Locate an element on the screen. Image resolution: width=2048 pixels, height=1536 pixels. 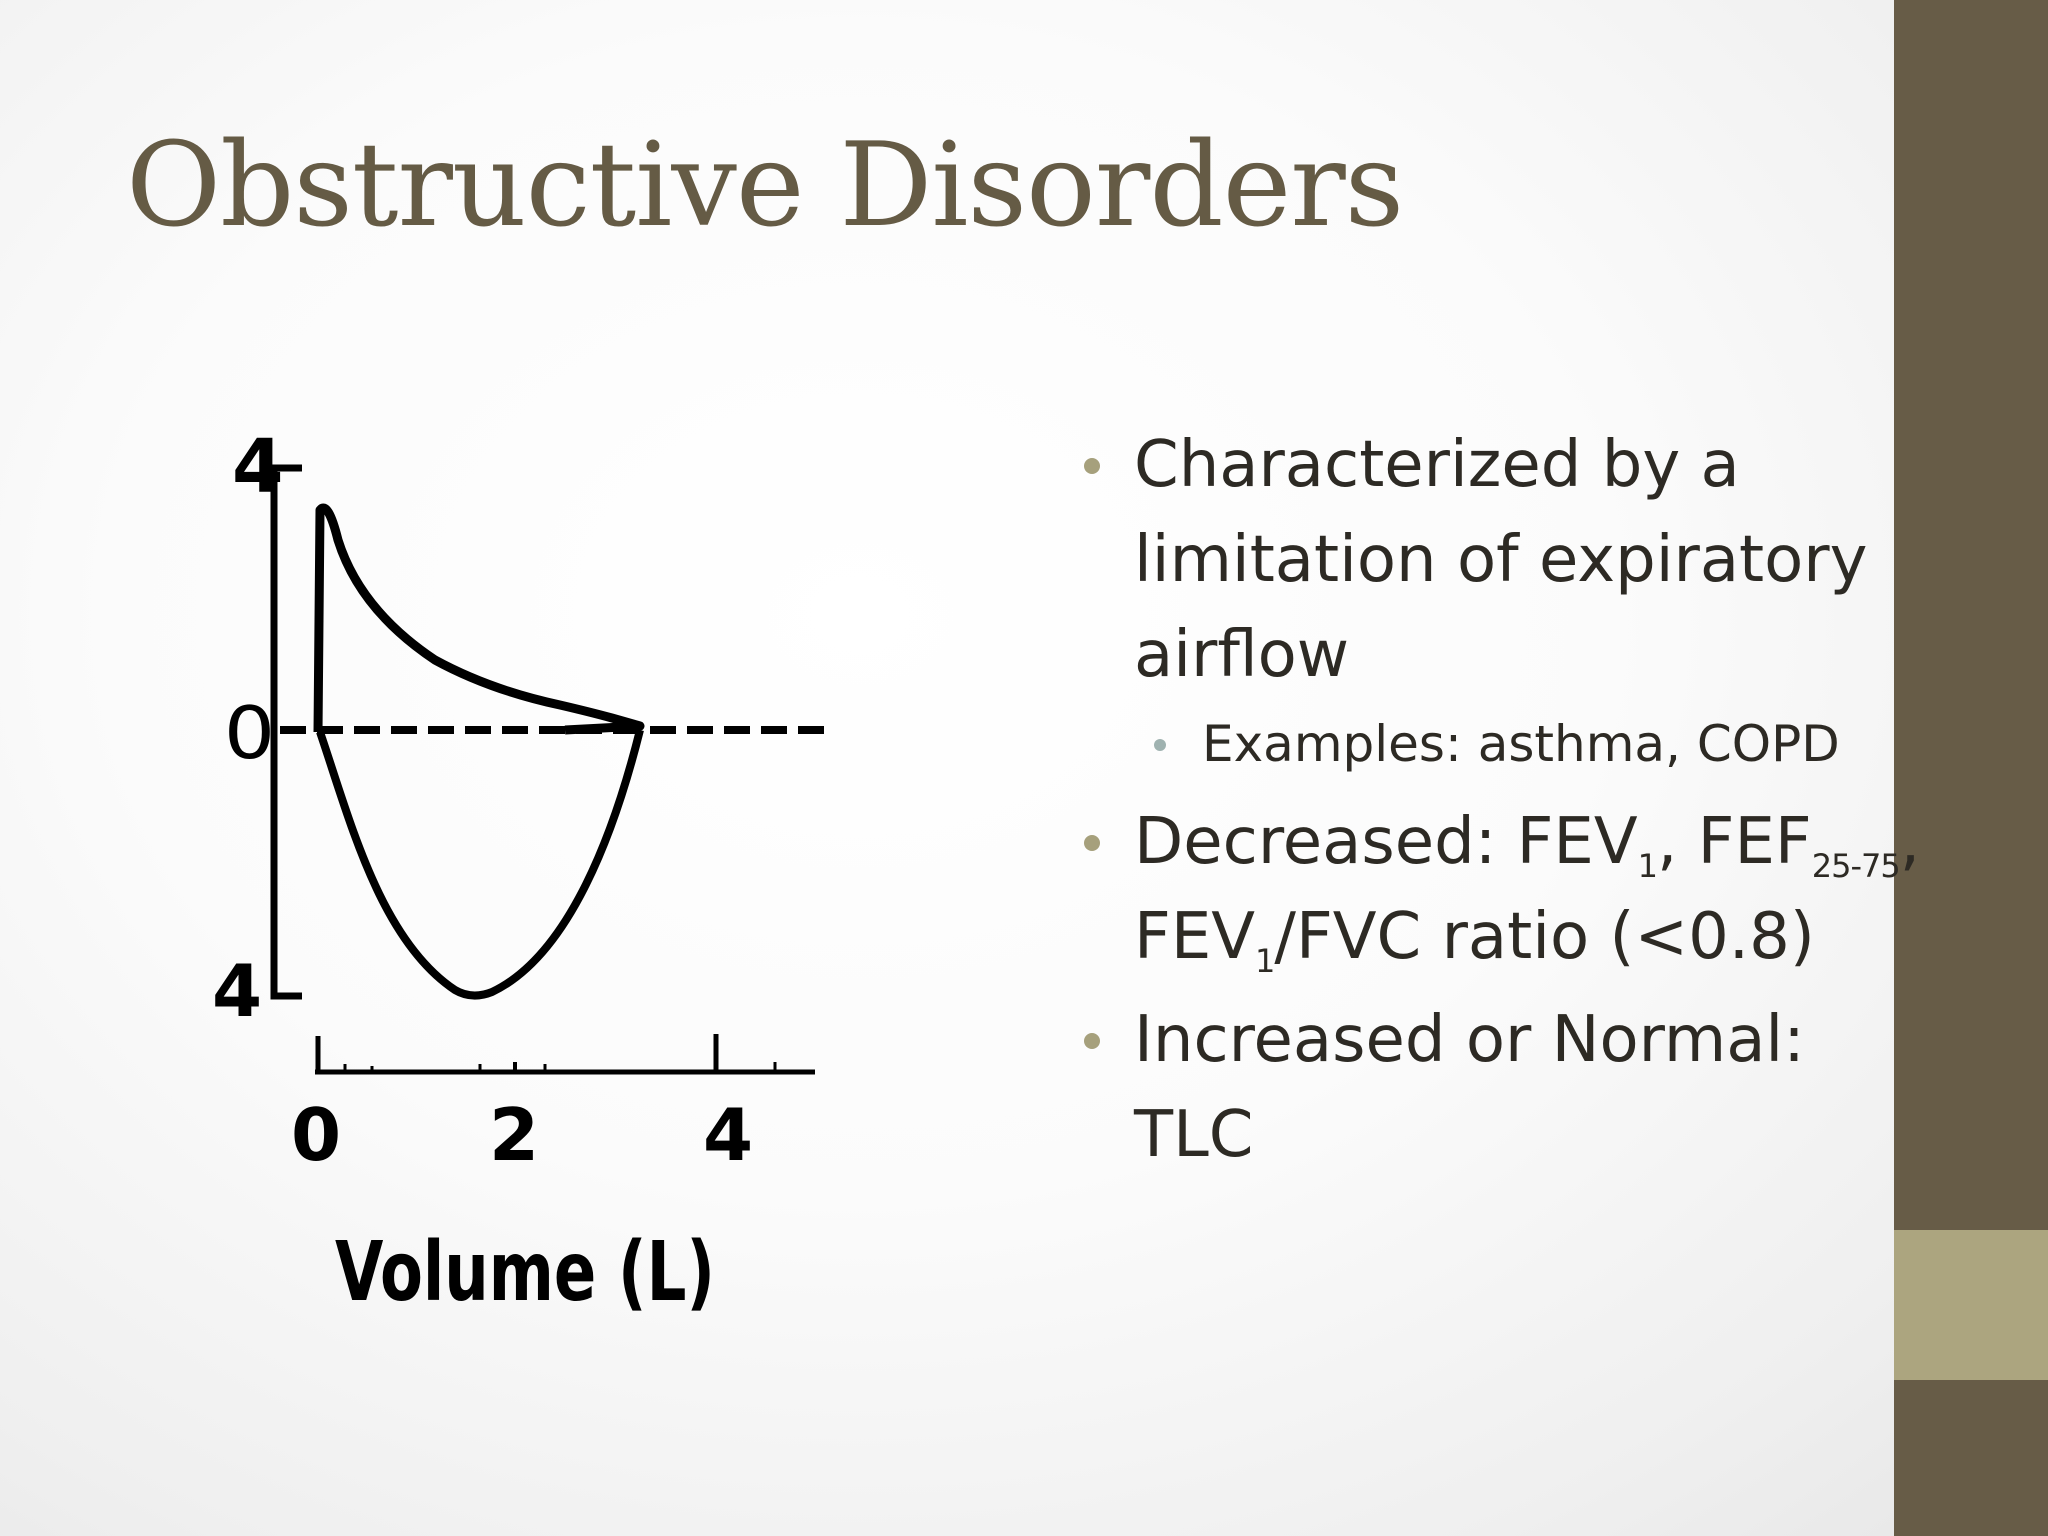
bullet-2-text-e: /FVC ratio (<0.8) is located at coordinates (1544, 937).